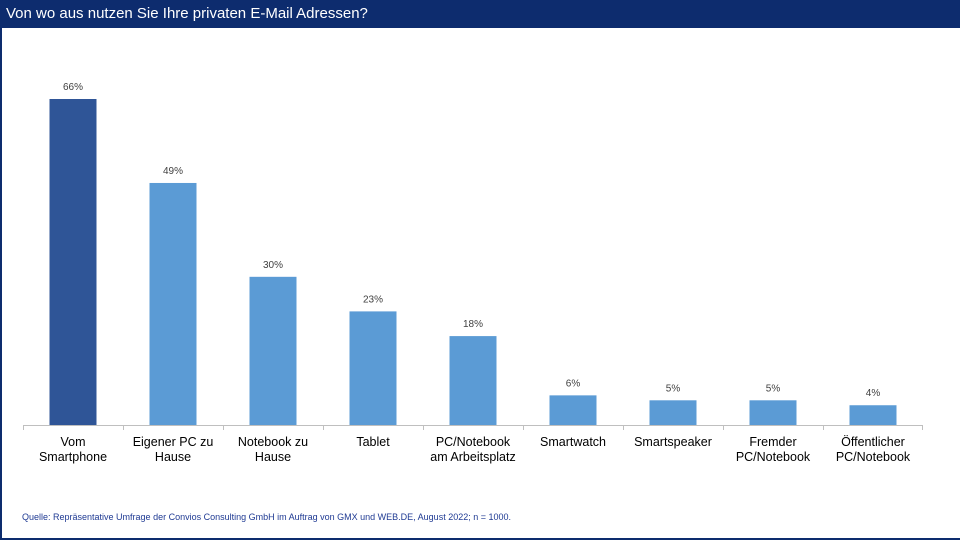  Describe the element at coordinates (1, 284) in the screenshot. I see `frame-left-border` at that location.